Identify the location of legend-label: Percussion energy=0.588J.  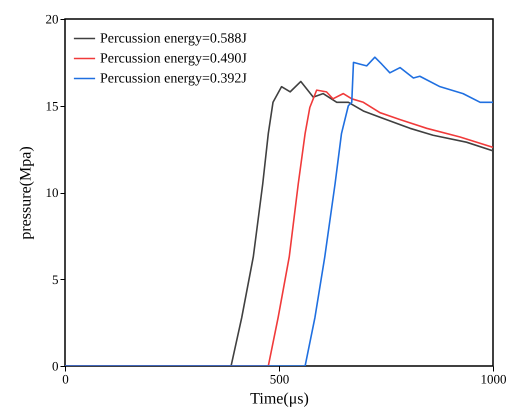
(174, 39).